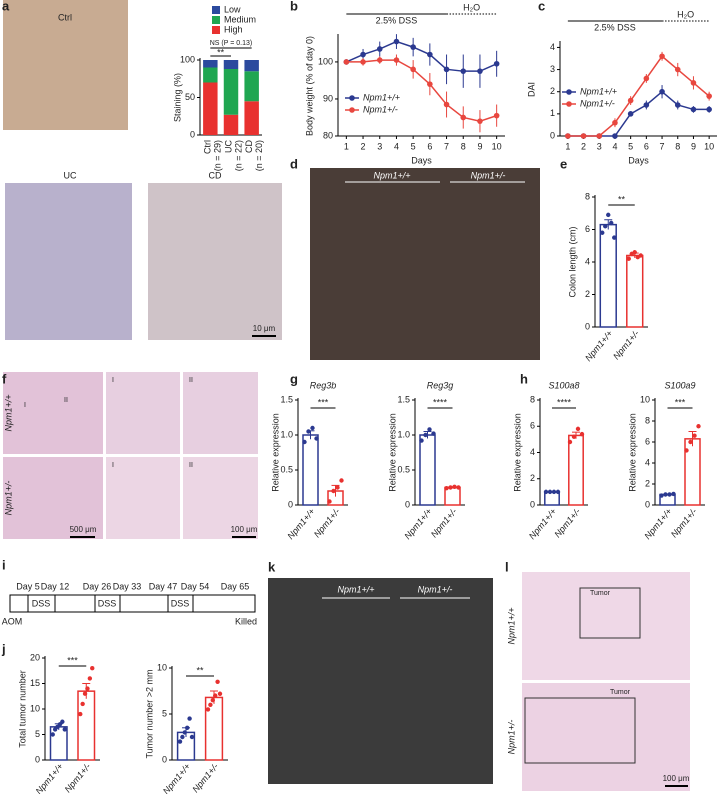  I want to click on x-tick-note: (n = 22), so click(238, 155).